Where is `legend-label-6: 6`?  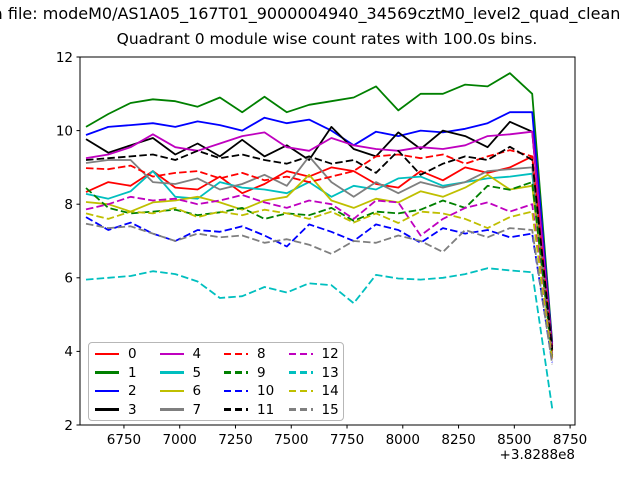
legend-label-6: 6 is located at coordinates (197, 391).